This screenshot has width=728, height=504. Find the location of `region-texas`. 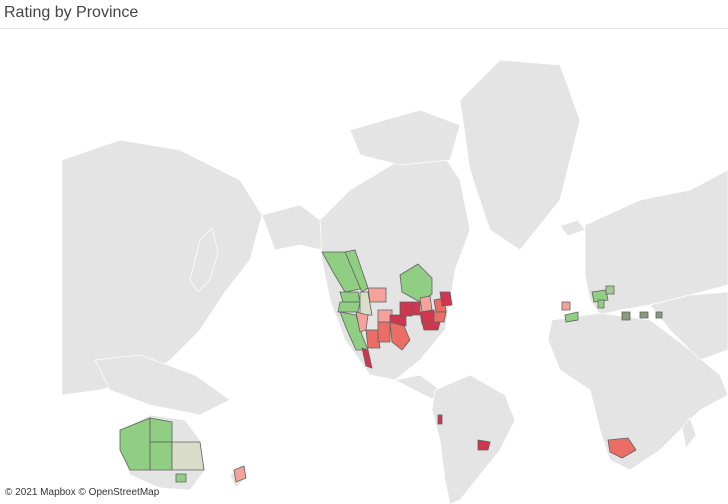

region-texas is located at coordinates (400, 336).